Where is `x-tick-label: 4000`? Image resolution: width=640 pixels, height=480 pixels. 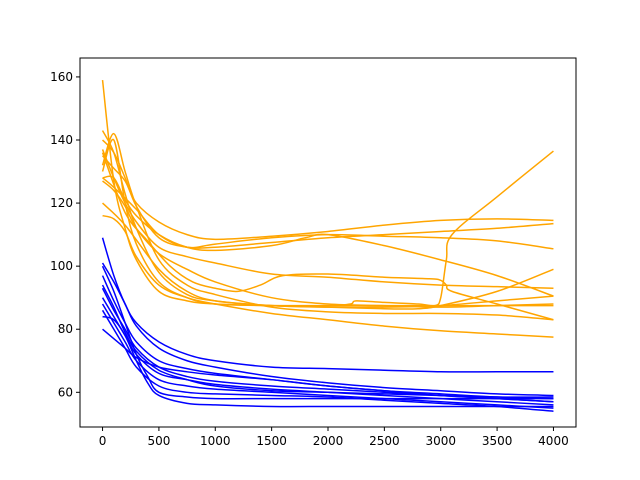 x-tick-label: 4000 is located at coordinates (553, 441).